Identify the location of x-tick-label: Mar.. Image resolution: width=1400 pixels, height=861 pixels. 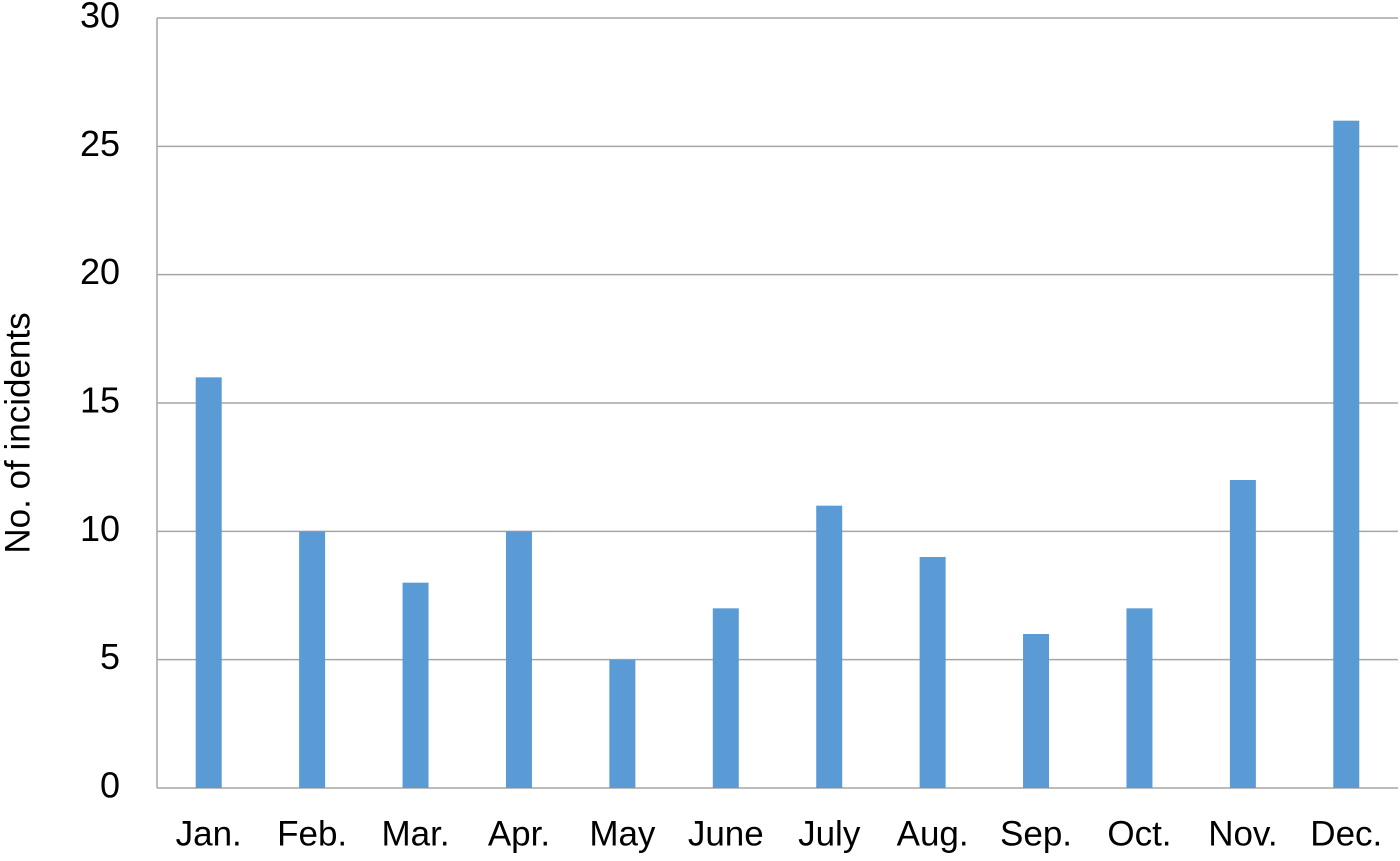
(416, 833).